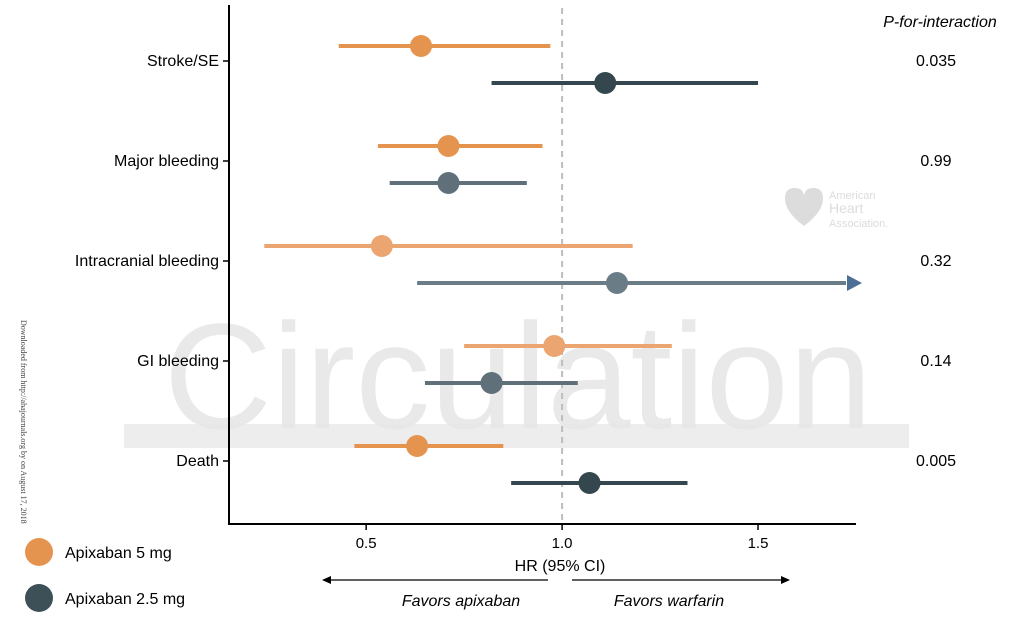 The image size is (1031, 630). I want to click on outcome-label: Major bleeding, so click(166, 161).